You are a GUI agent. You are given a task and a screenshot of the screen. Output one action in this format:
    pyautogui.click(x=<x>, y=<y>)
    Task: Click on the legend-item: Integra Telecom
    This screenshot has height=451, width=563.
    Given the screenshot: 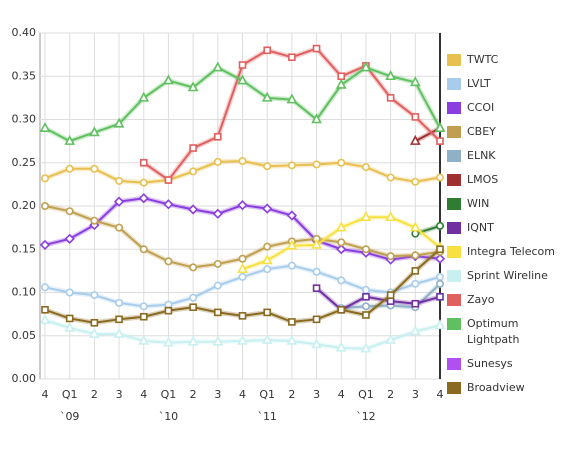 What is the action you would take?
    pyautogui.click(x=504, y=252)
    